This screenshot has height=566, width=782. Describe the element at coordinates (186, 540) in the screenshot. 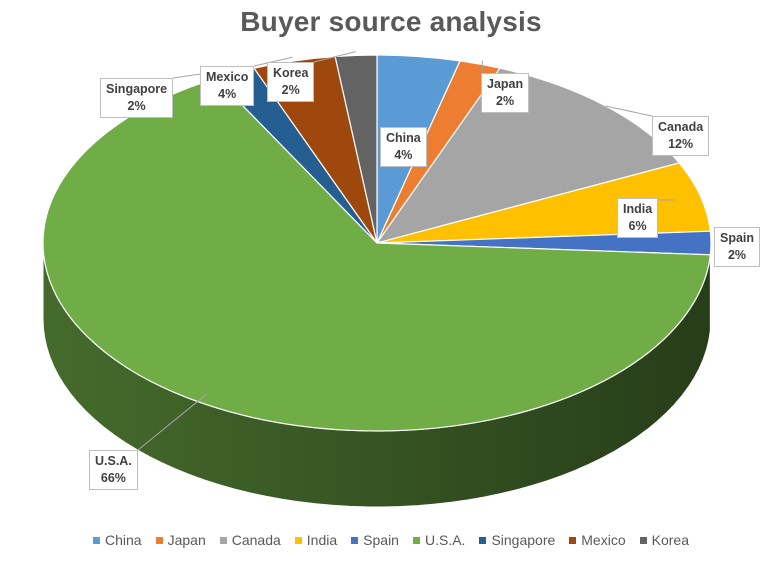

I see `legend-label: Japan` at that location.